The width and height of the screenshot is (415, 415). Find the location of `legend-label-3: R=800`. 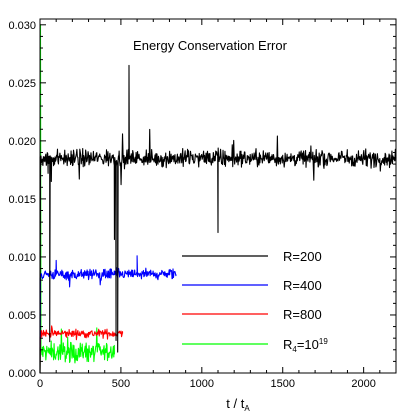

legend-label-3: R=800 is located at coordinates (302, 314).